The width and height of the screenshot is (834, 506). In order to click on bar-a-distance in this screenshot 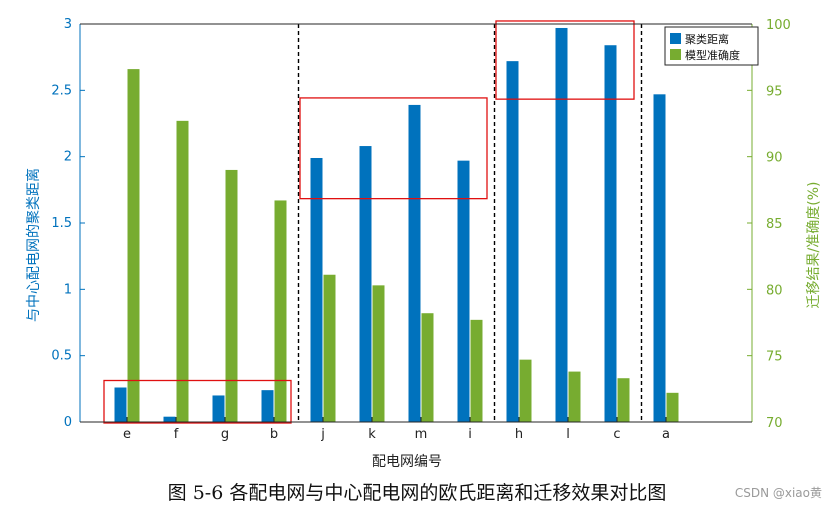, I will do `click(659, 258)`.